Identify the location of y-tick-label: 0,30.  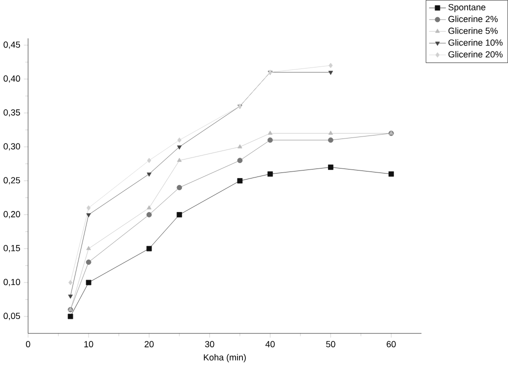
(12, 146).